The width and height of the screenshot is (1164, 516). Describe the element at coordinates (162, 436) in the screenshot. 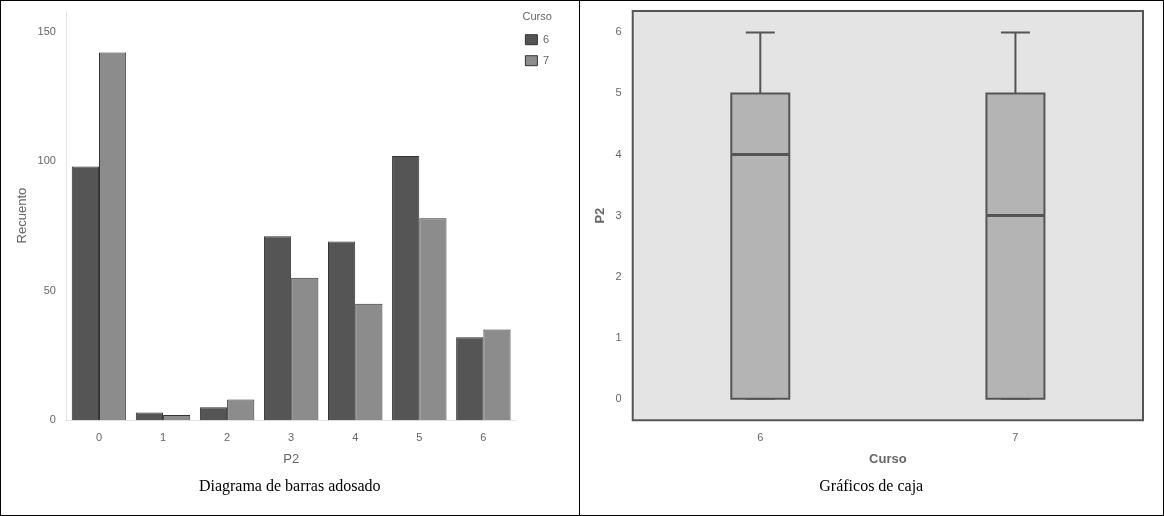

I see `x-tick-label: 1` at that location.